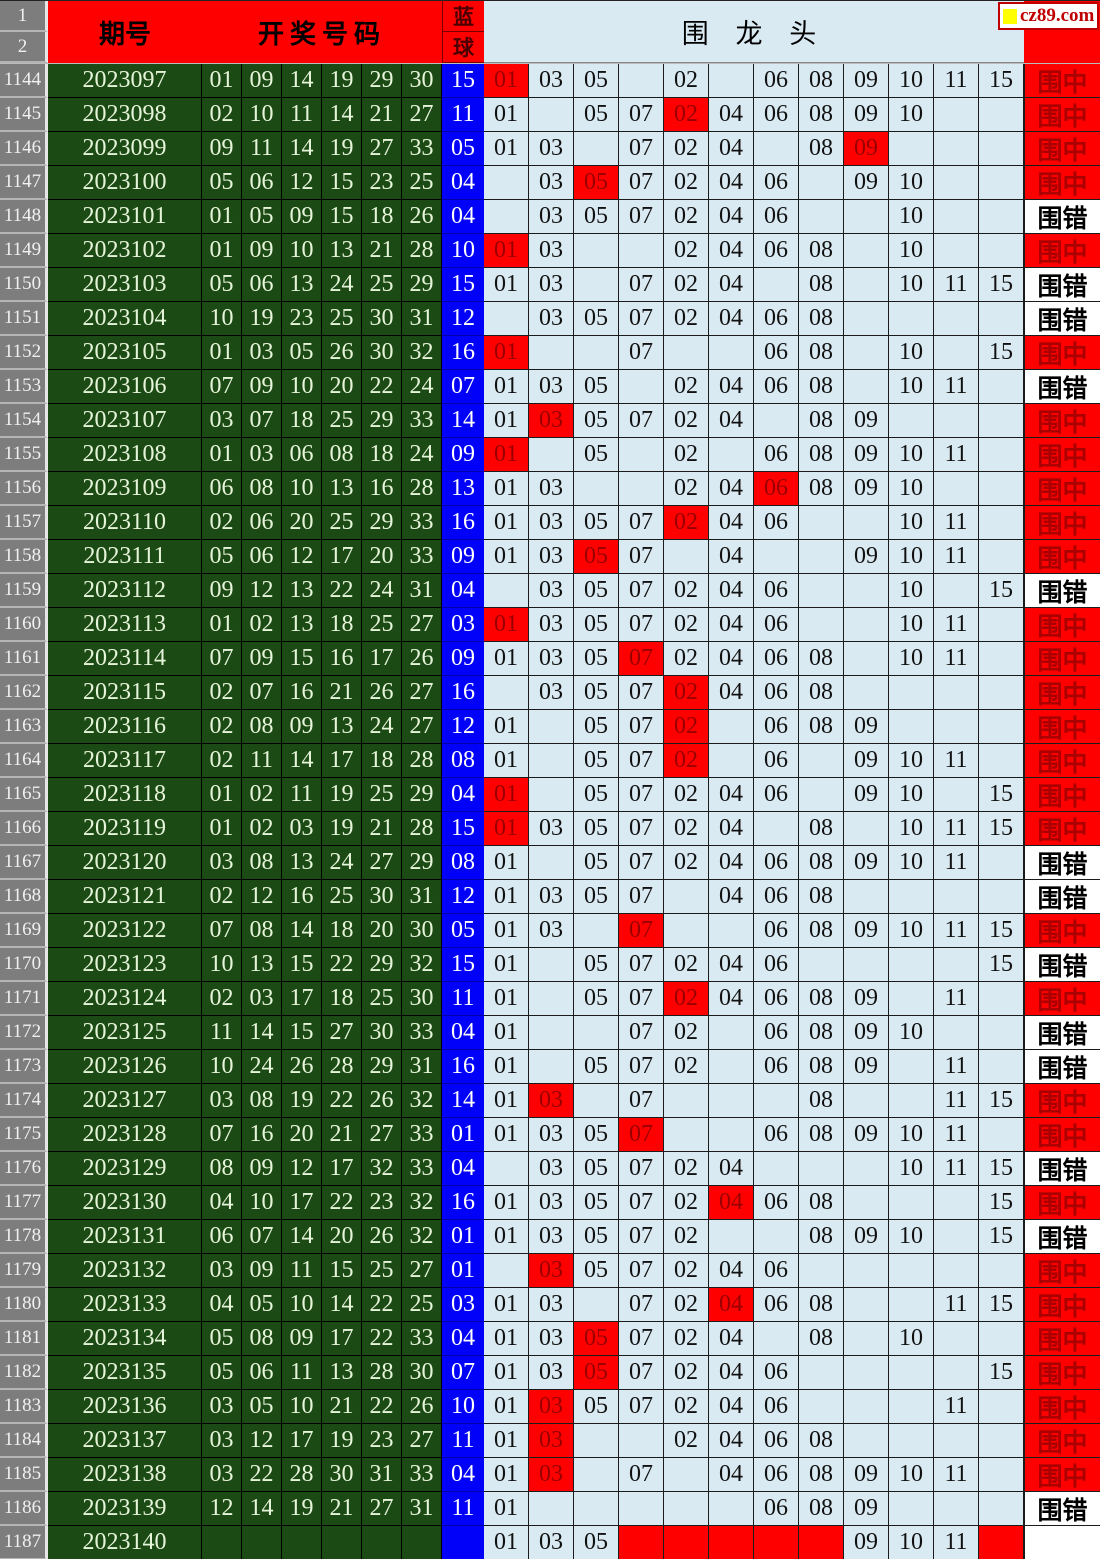  Describe the element at coordinates (1062, 1509) in the screenshot. I see `result-cell: 围错` at that location.